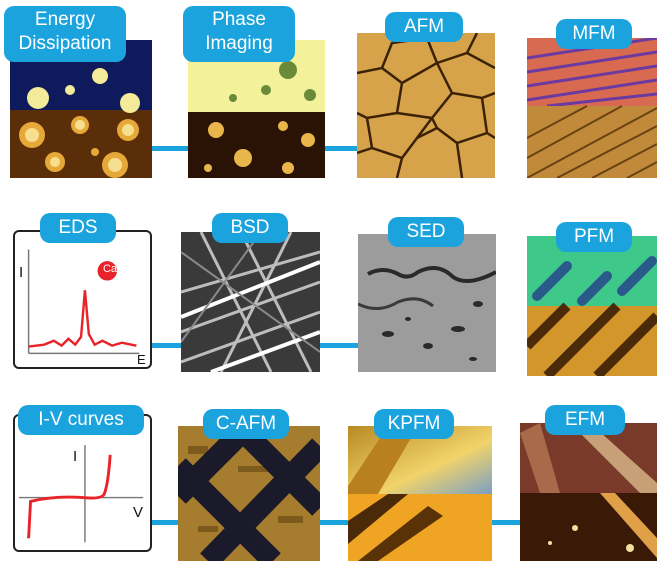 Image resolution: width=657 pixels, height=561 pixels. What do you see at coordinates (65, 19) in the screenshot?
I see `energy-label-line1: Energy` at bounding box center [65, 19].